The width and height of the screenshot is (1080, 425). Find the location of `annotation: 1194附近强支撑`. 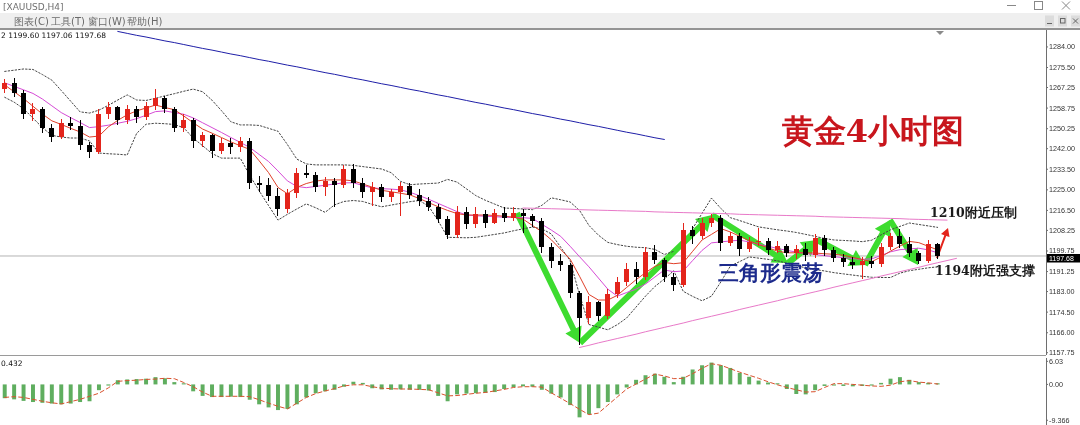

annotation: 1194附近强支撑 is located at coordinates (985, 270).